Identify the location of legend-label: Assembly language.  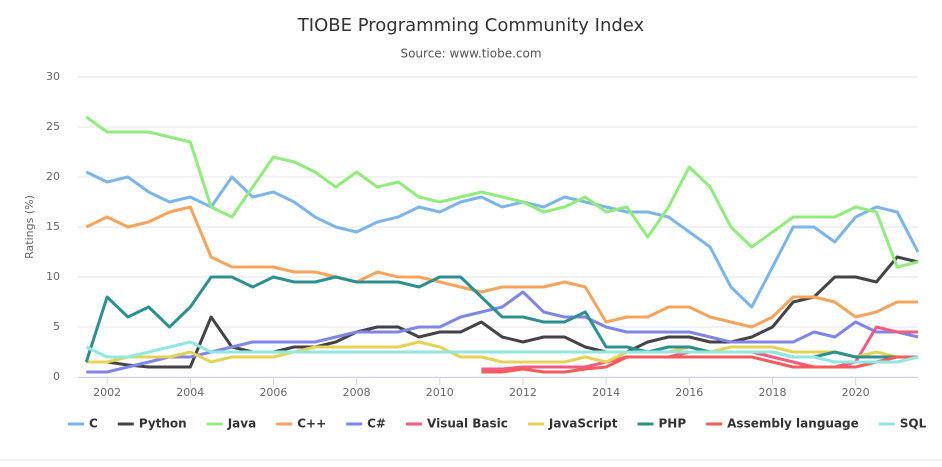
(793, 424).